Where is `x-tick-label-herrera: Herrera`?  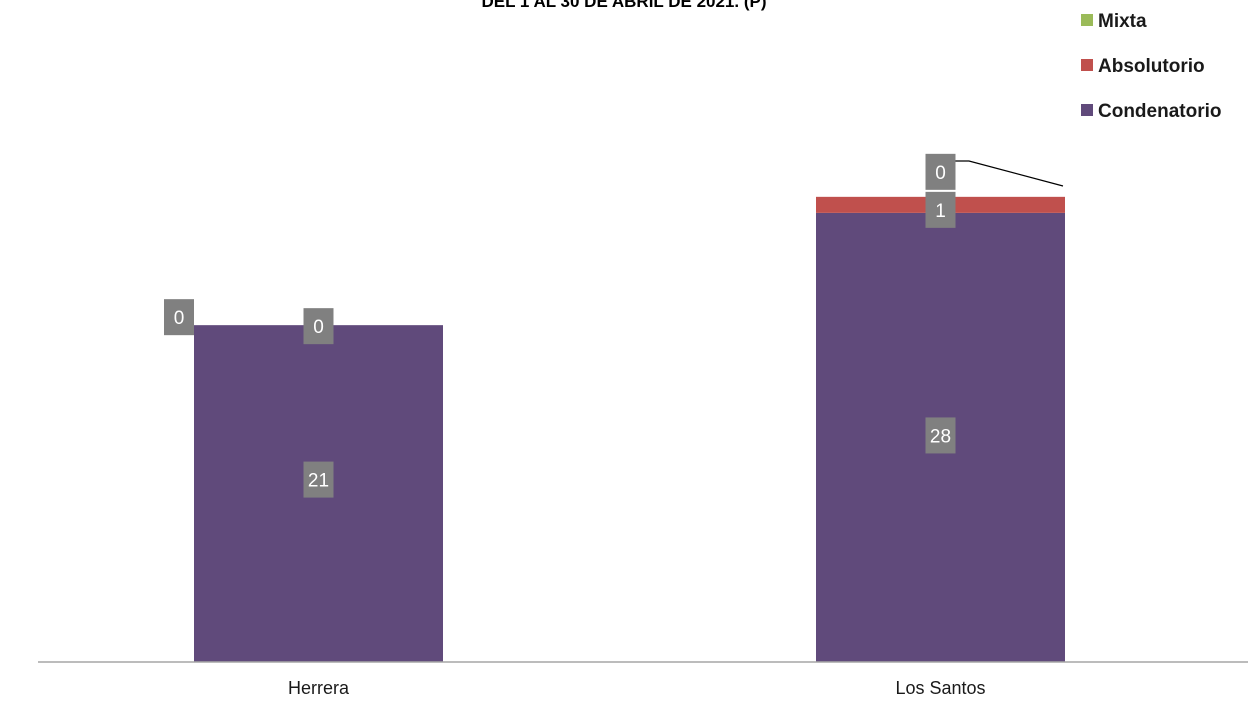
x-tick-label-herrera: Herrera is located at coordinates (319, 688).